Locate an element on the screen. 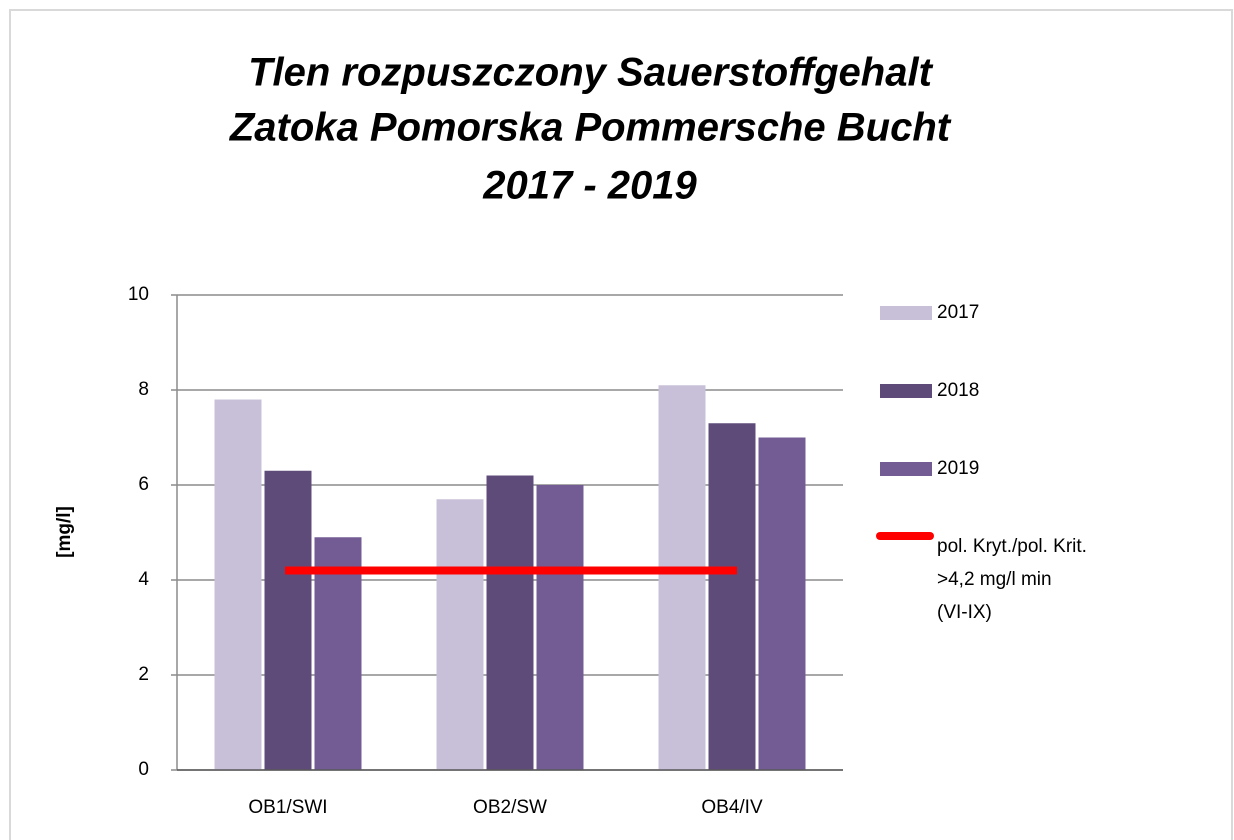 The width and height of the screenshot is (1234, 840). y-tick-label: 8 is located at coordinates (143, 389).